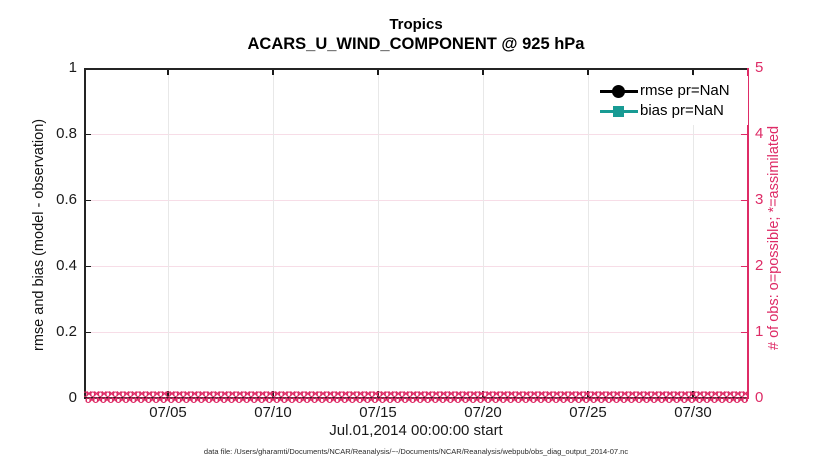 This screenshot has height=470, width=830. What do you see at coordinates (748, 233) in the screenshot?
I see `axis-spine-right` at bounding box center [748, 233].